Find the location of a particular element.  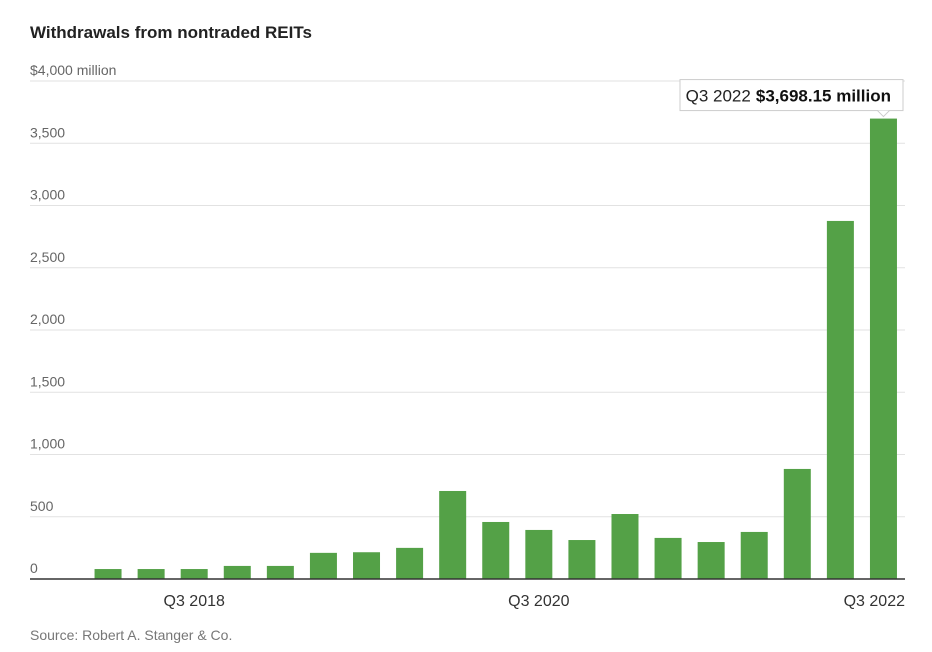

annotation-text: Q3 2022 $3,698.15 million is located at coordinates (788, 96).